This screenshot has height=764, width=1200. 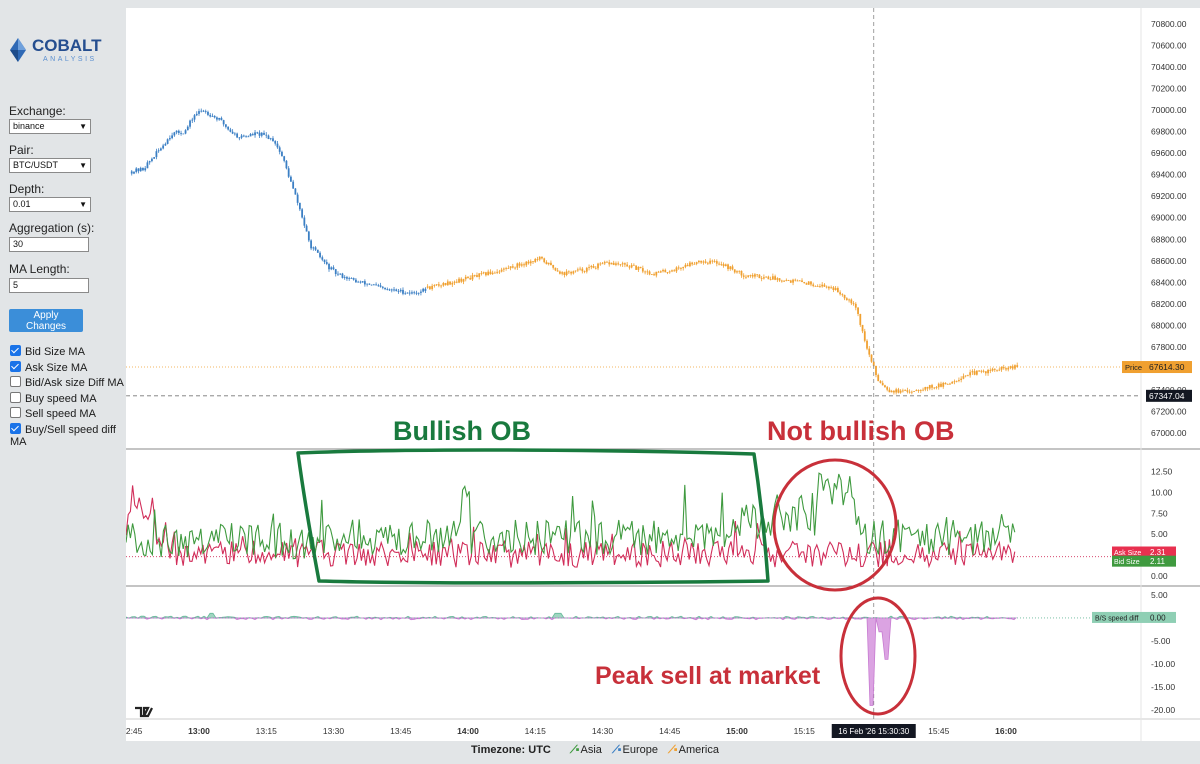 I want to click on checkbox-row: Buy/Sell speed diff MA, so click(x=66, y=435).